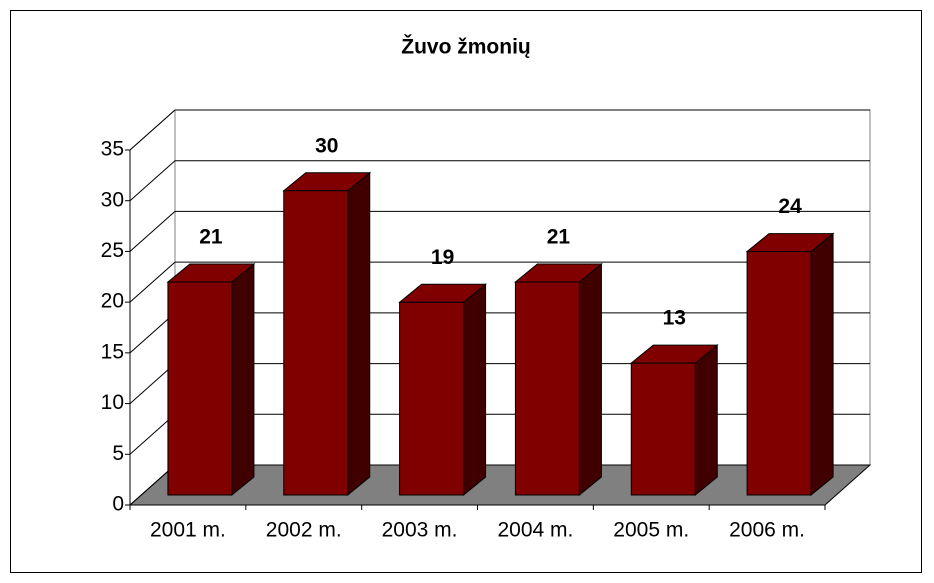 The image size is (934, 583). I want to click on y-tick-label: 35, so click(112, 149).